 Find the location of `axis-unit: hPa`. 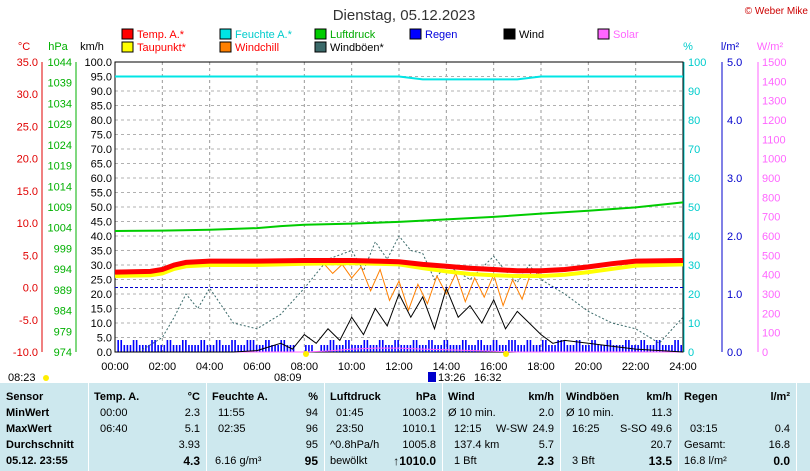

axis-unit: hPa is located at coordinates (58, 47).